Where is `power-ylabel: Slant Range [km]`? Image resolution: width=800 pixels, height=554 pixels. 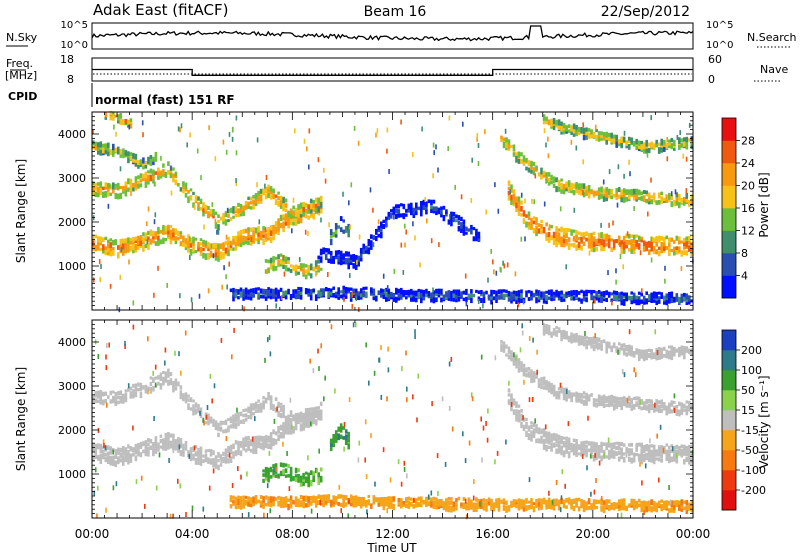
power-ylabel: Slant Range [km] is located at coordinates (21, 211).